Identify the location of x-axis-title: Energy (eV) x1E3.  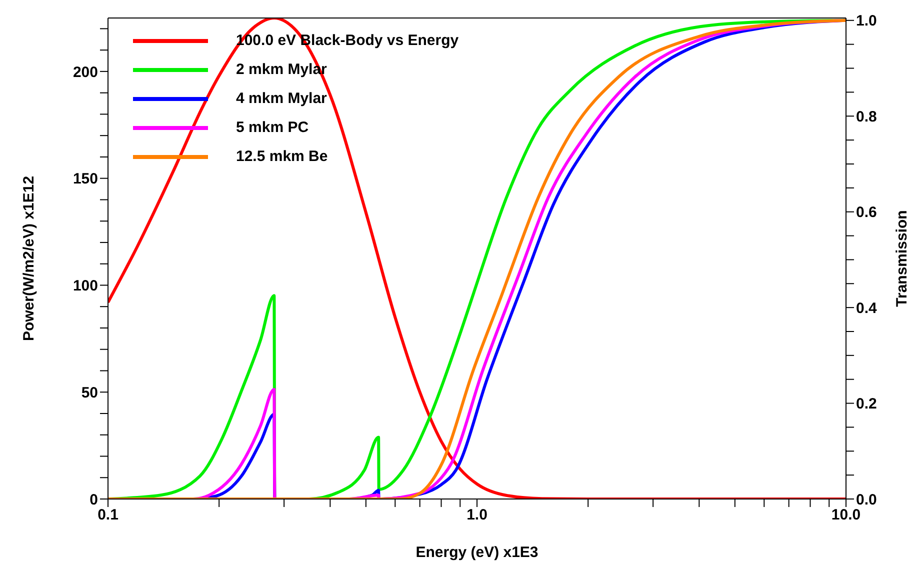
(477, 552).